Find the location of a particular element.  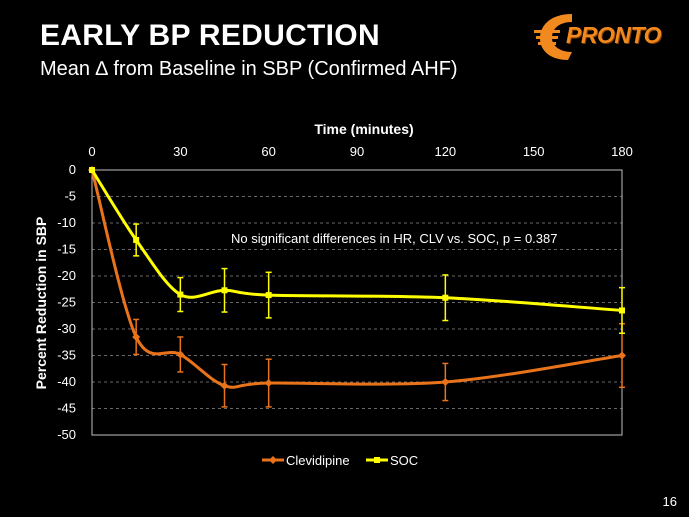

x-axis-title: Time (minutes) is located at coordinates (363, 129).